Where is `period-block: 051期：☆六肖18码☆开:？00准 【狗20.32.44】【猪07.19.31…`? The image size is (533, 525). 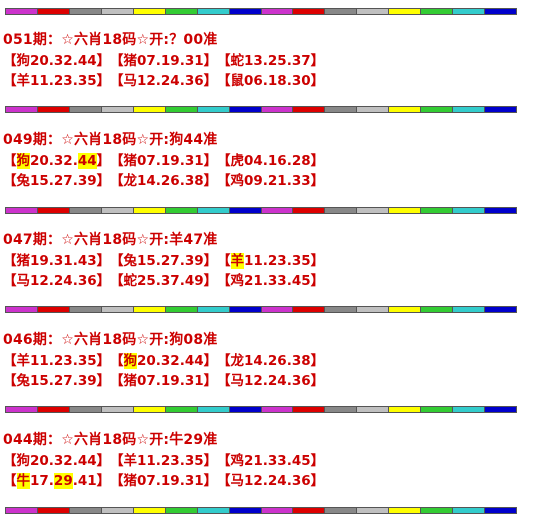
period-block: 051期：☆六肖18码☆开:？00准 【狗20.32.44】【猪07.19.31… is located at coordinates (263, 60).